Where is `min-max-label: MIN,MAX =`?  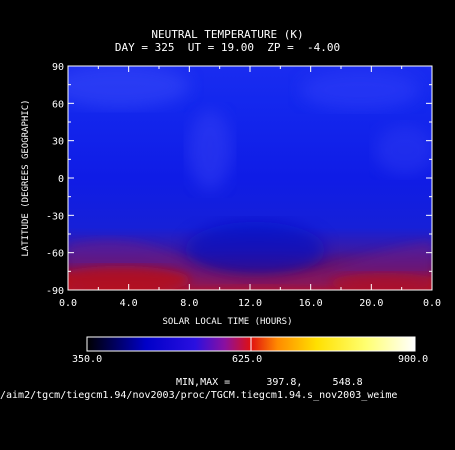
min-max-label: MIN,MAX = is located at coordinates (203, 382).